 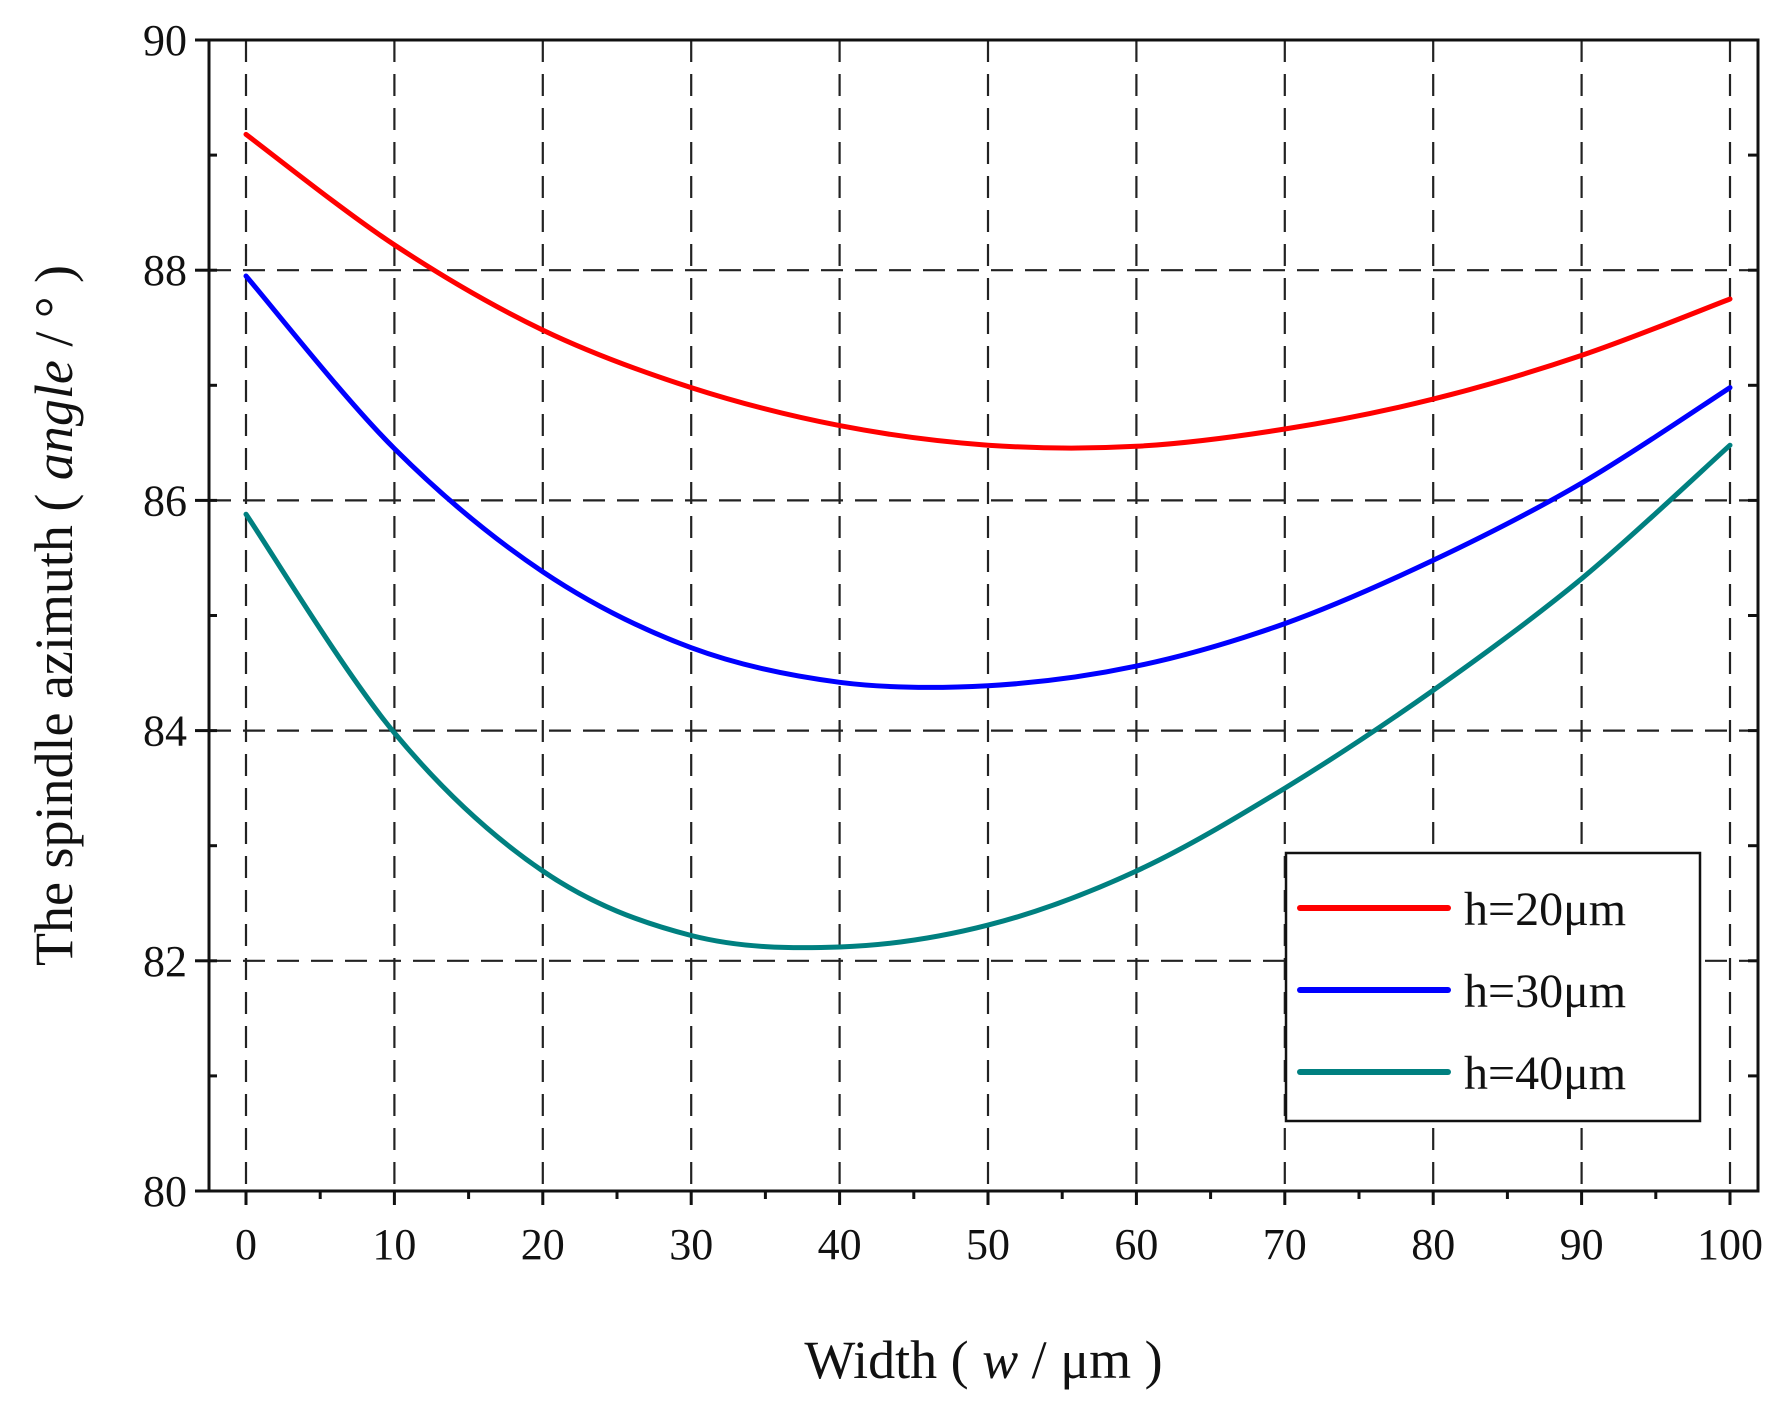 I want to click on y-tick-label: 90, so click(x=165, y=40).